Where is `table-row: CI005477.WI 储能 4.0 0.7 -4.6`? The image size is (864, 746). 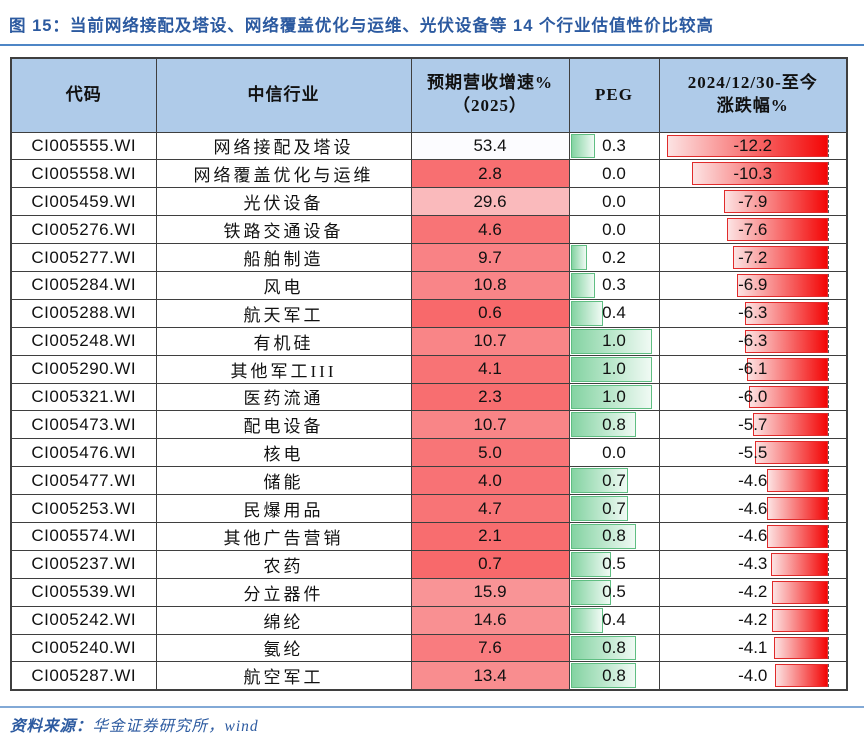 table-row: CI005477.WI 储能 4.0 0.7 -4.6 is located at coordinates (429, 481).